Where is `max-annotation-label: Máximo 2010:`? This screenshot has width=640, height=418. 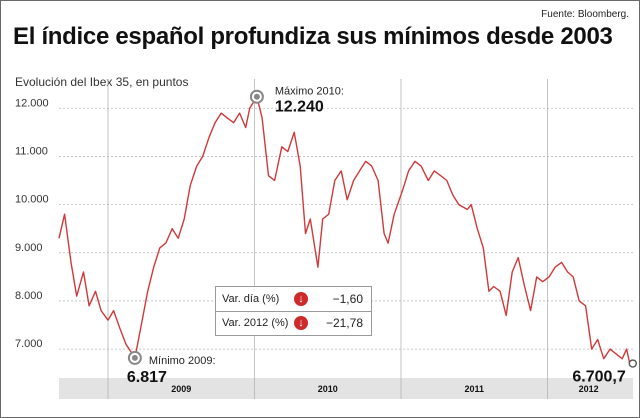
max-annotation-label: Máximo 2010: is located at coordinates (309, 92).